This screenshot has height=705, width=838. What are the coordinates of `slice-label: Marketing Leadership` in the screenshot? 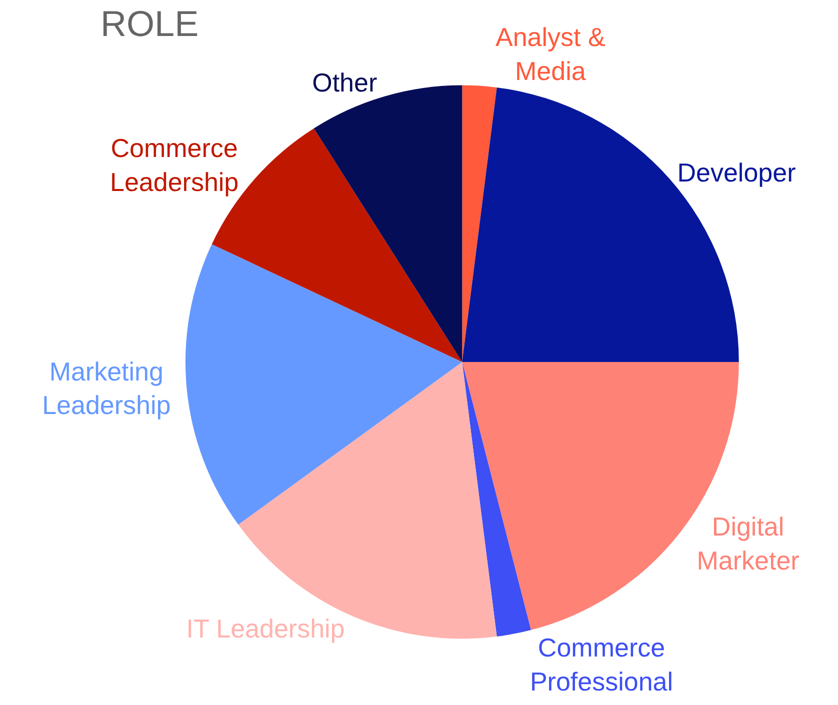 It's located at (106, 388).